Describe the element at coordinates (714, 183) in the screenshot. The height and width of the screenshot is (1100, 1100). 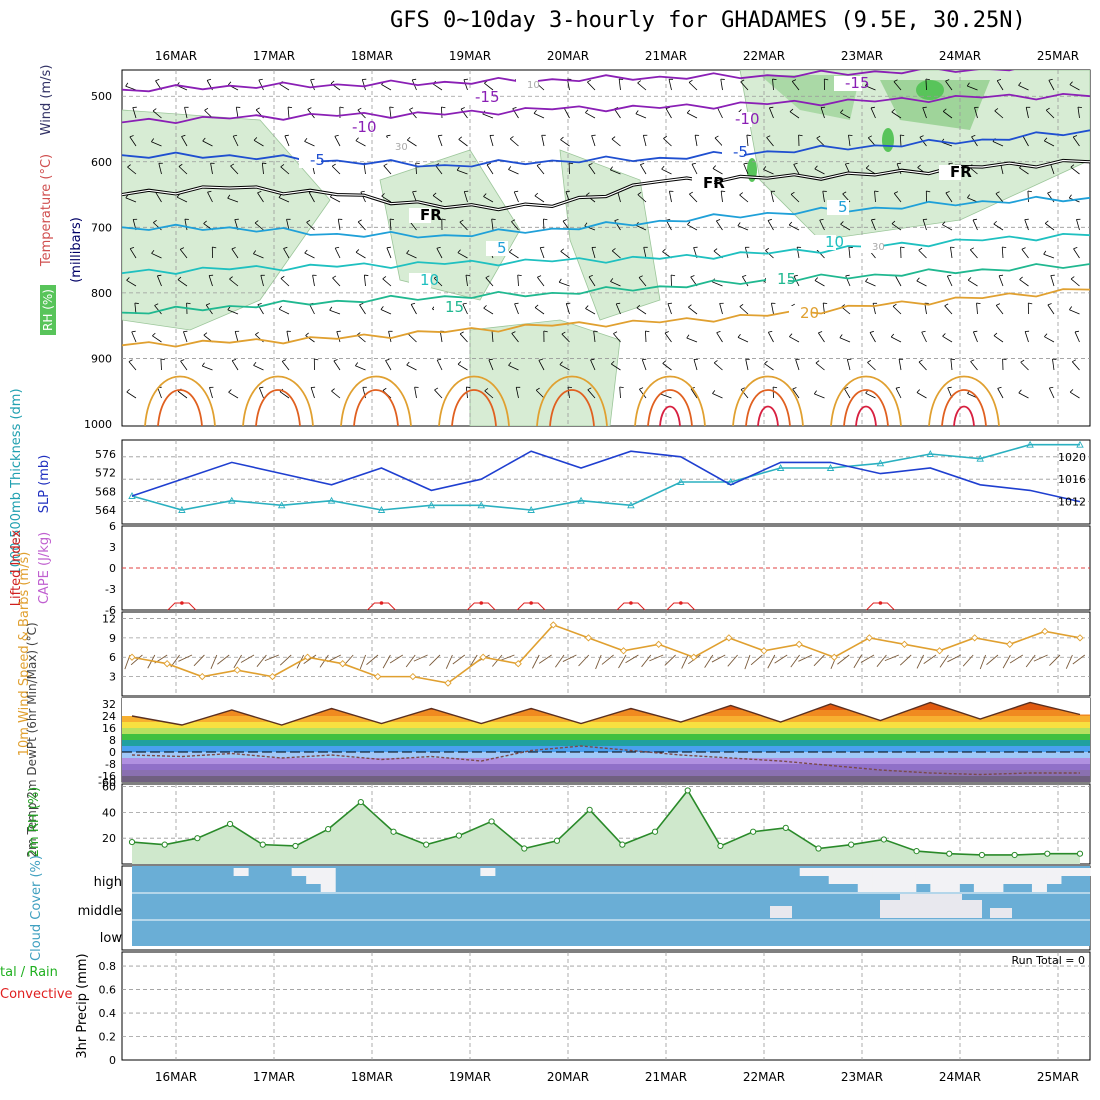
I see `contour-label: FR` at that location.